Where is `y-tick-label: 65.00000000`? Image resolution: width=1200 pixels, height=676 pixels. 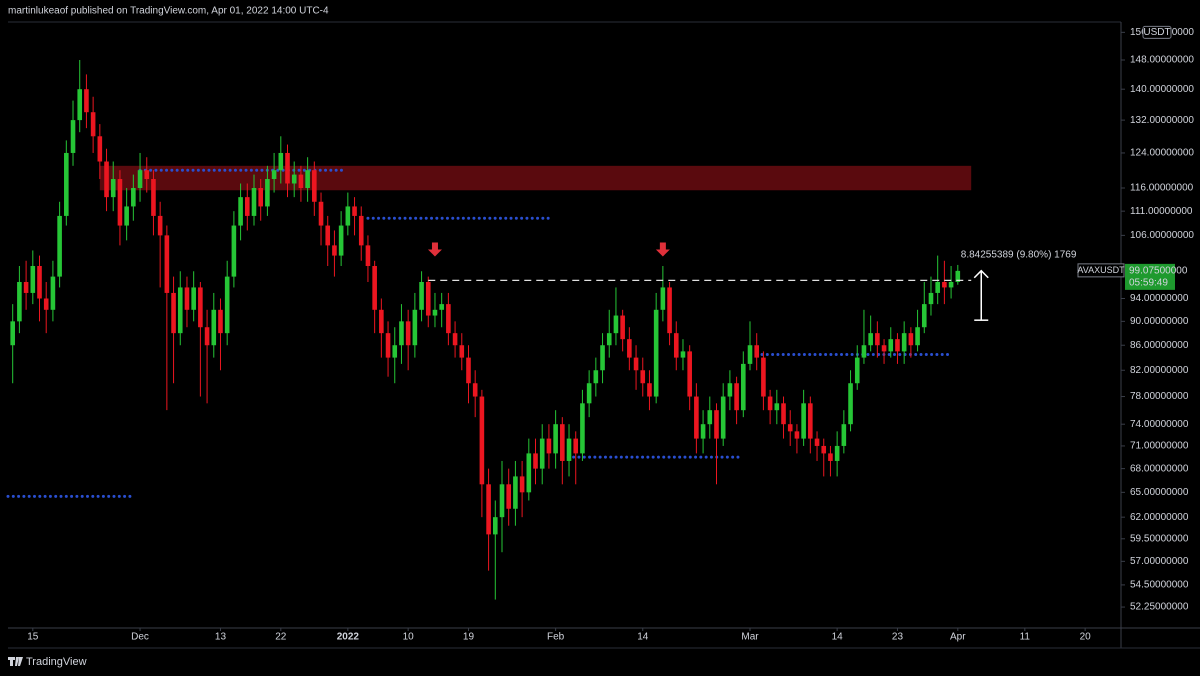 y-tick-label: 65.00000000 is located at coordinates (1159, 492).